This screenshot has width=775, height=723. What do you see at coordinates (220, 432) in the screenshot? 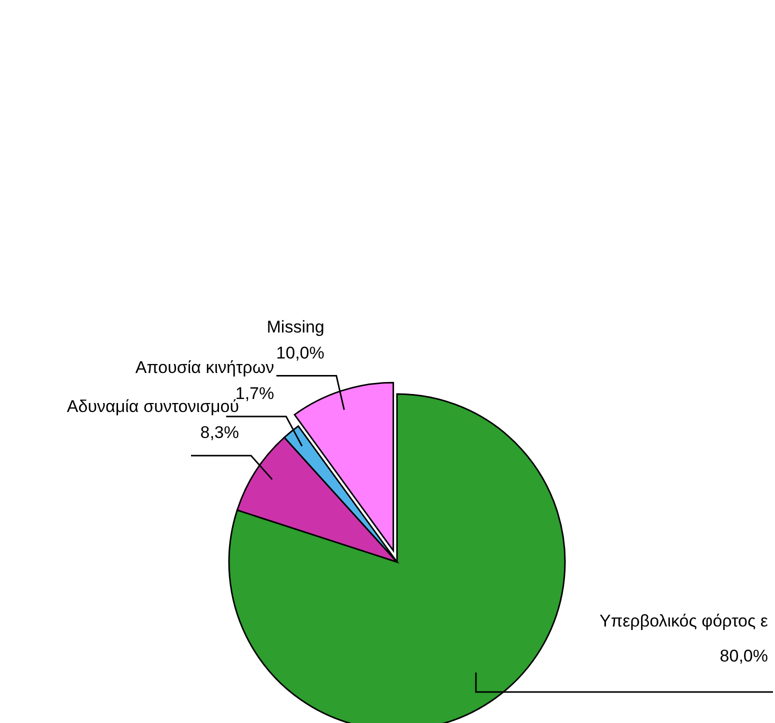
I see `data-label: 8,3%` at bounding box center [220, 432].